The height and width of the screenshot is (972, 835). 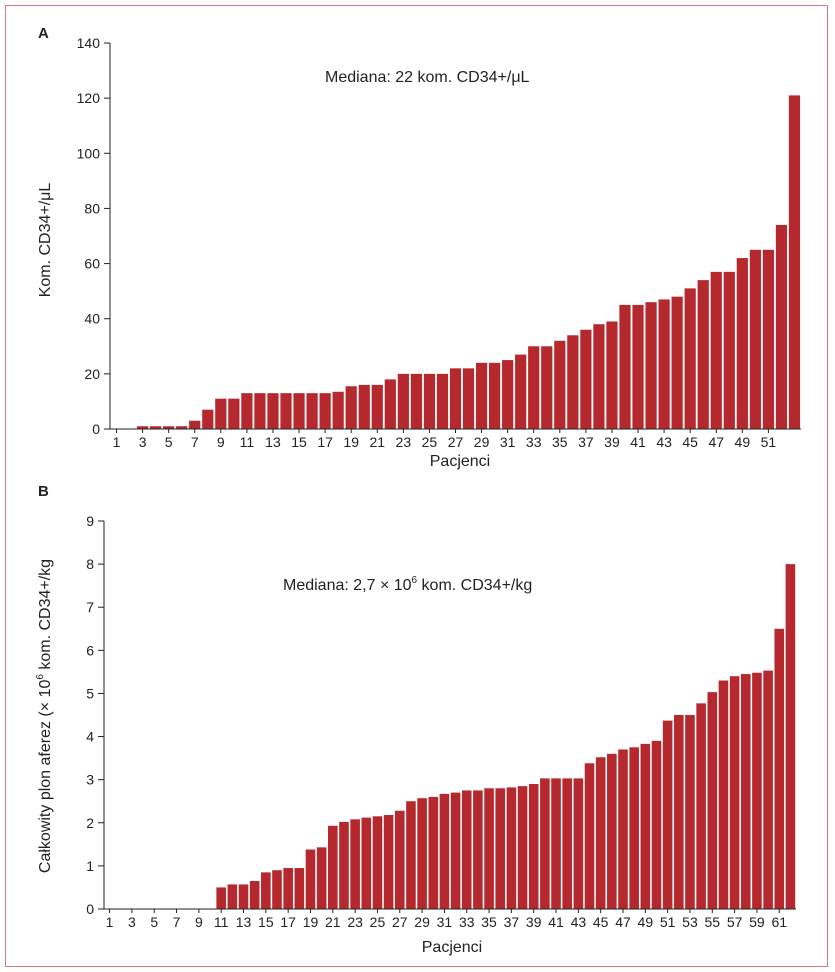 I want to click on x-tick-label-b-1: 3, so click(x=132, y=922).